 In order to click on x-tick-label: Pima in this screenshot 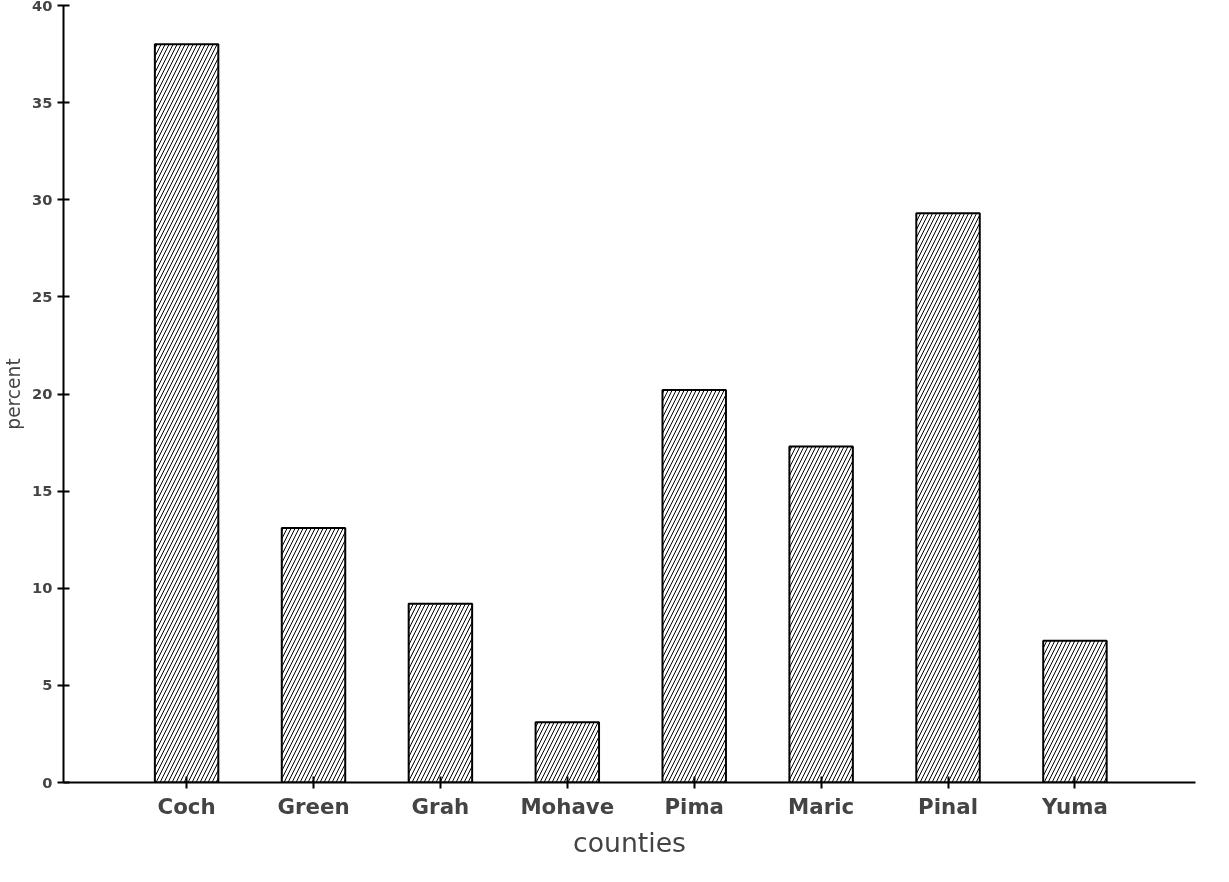, I will do `click(694, 806)`.